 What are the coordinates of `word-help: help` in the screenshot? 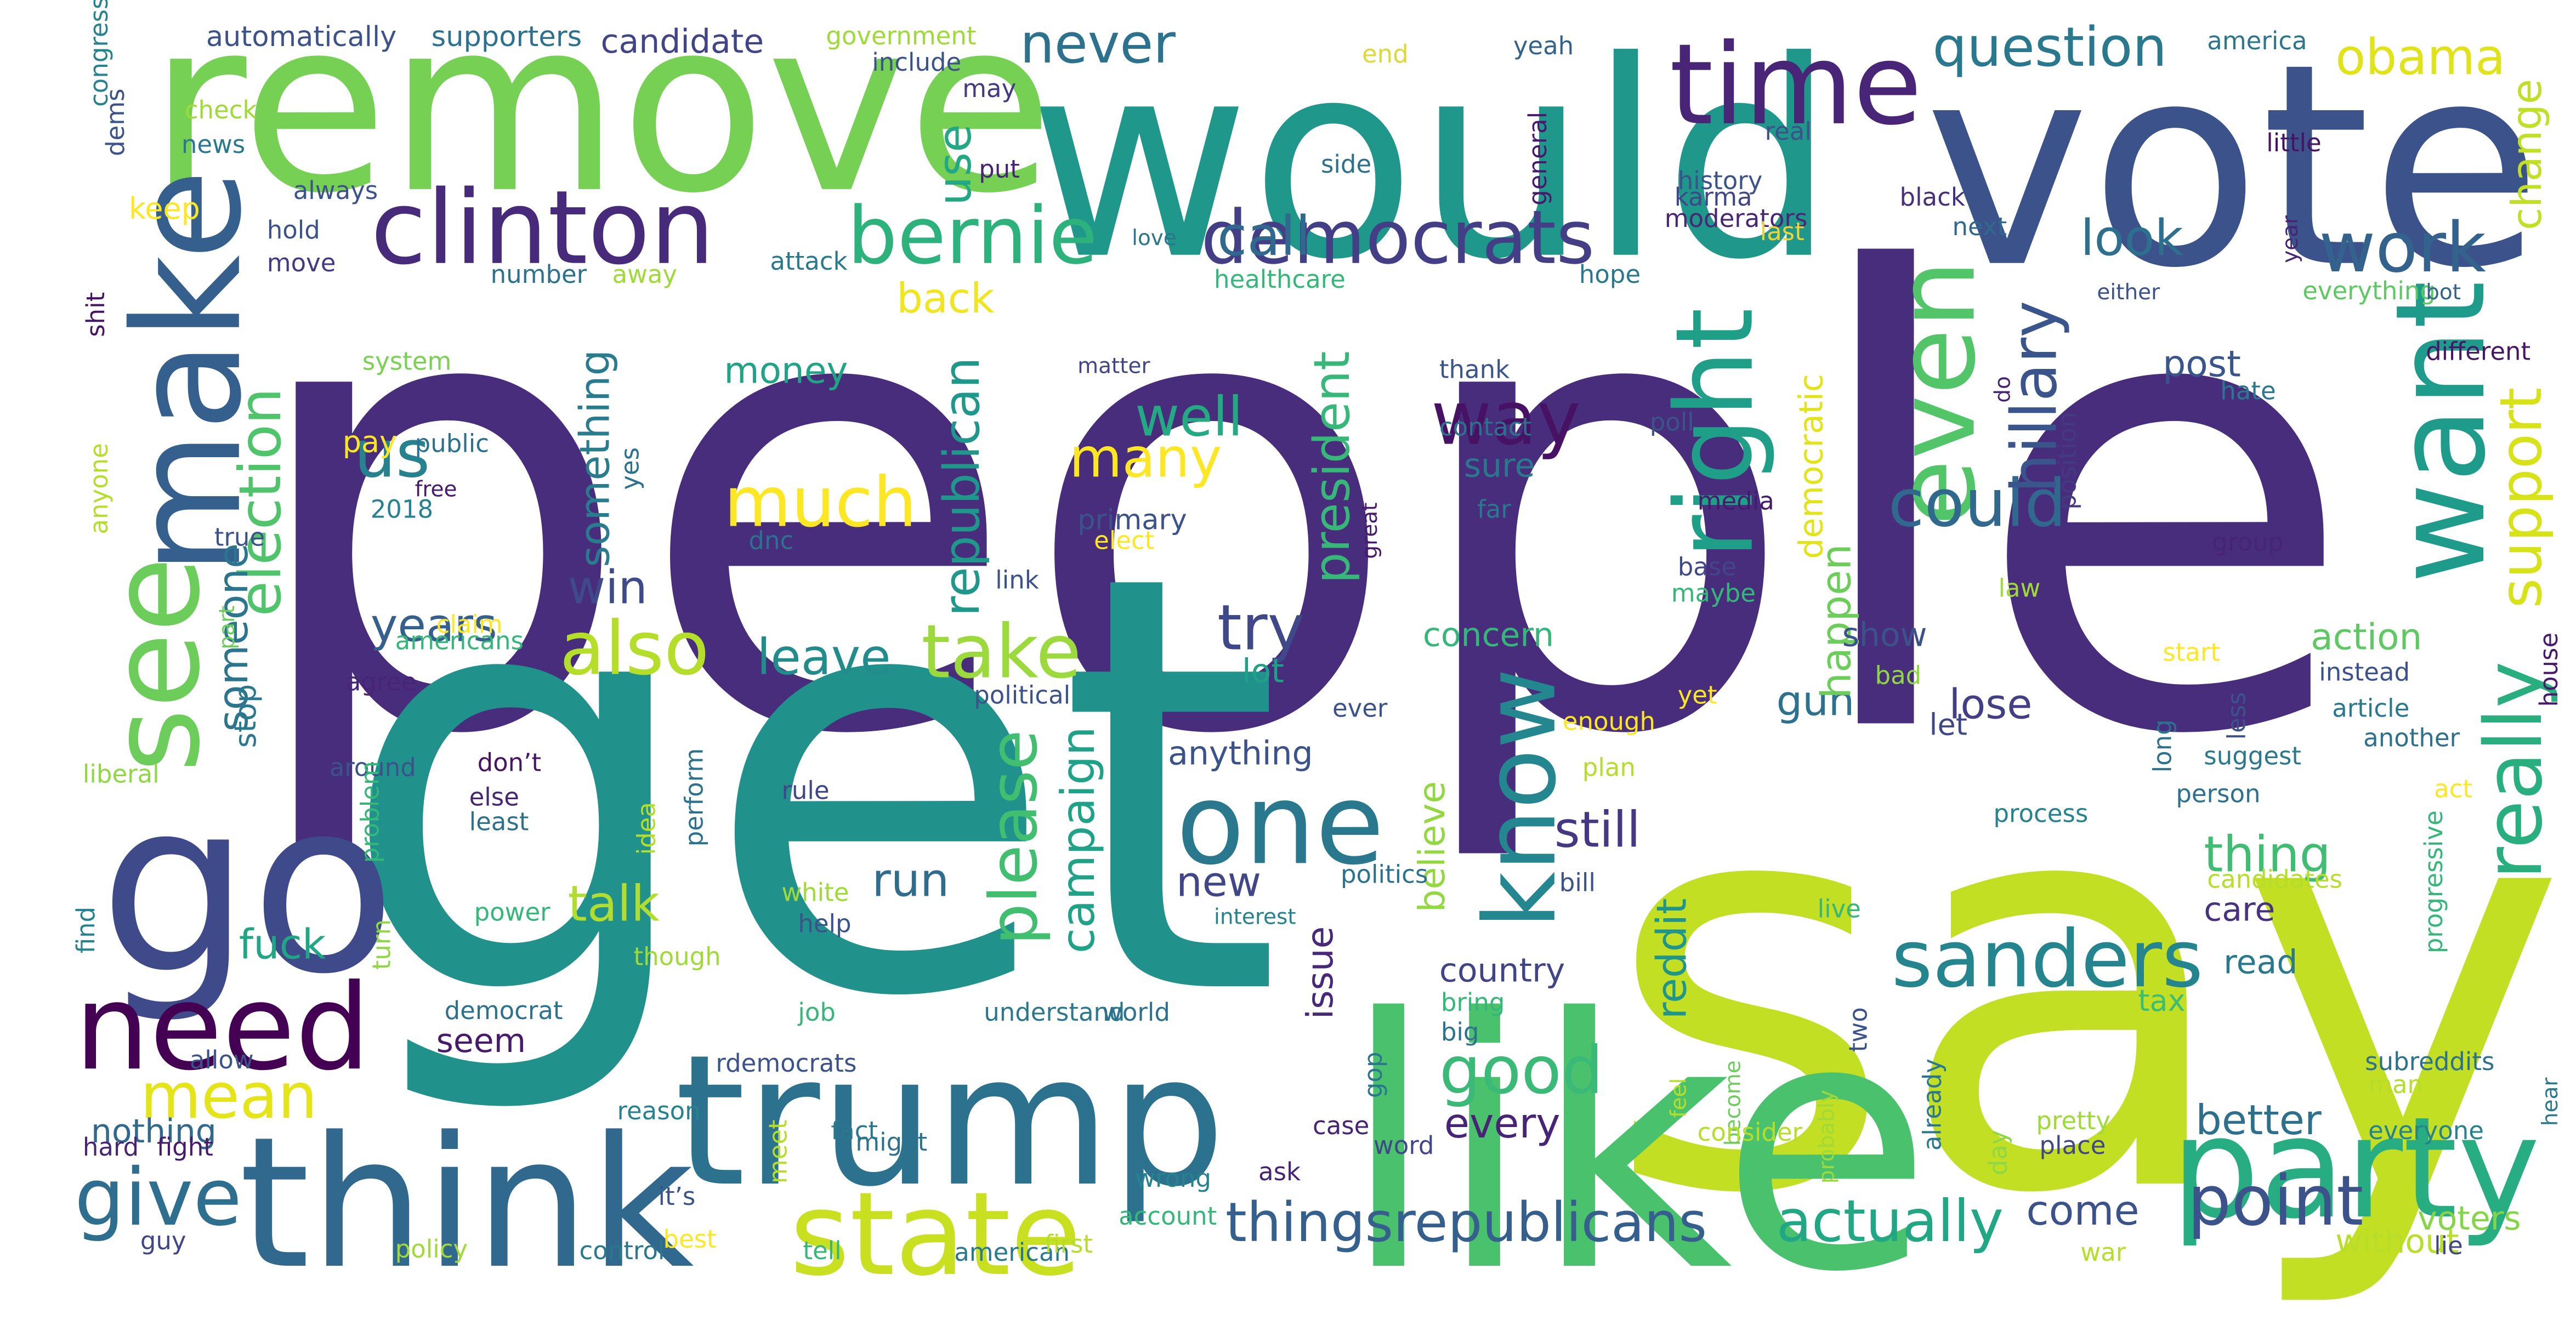 It's located at (824, 924).